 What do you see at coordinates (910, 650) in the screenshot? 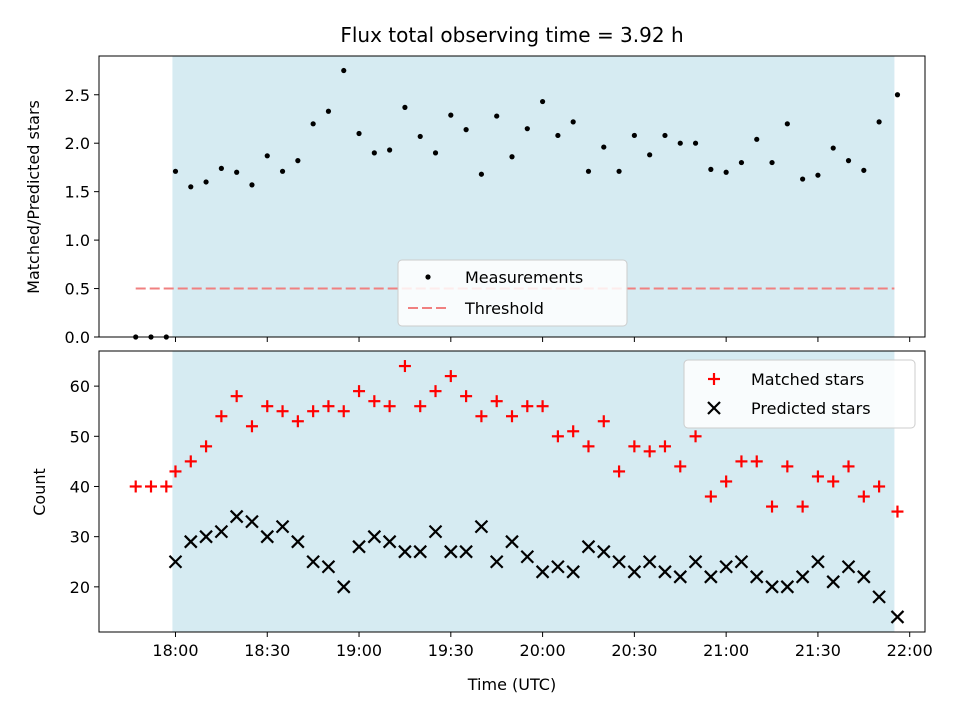
I see `x-tick-label: 22:00` at bounding box center [910, 650].